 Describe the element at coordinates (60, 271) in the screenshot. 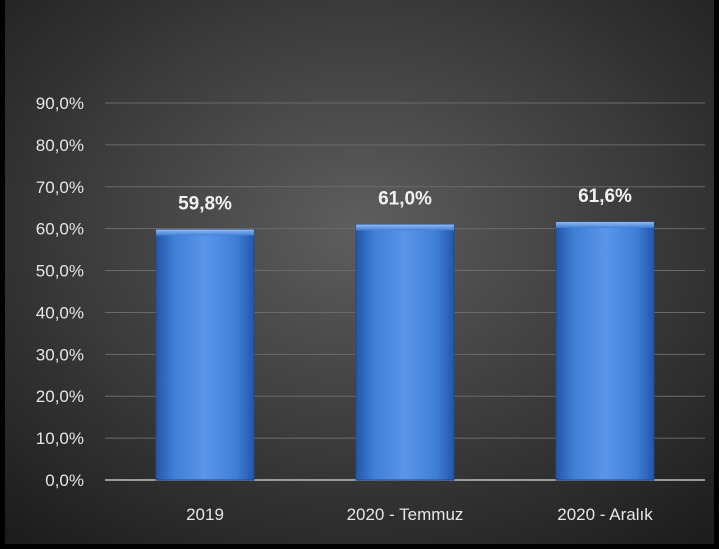

I see `y-tick-label: 50,0%` at that location.